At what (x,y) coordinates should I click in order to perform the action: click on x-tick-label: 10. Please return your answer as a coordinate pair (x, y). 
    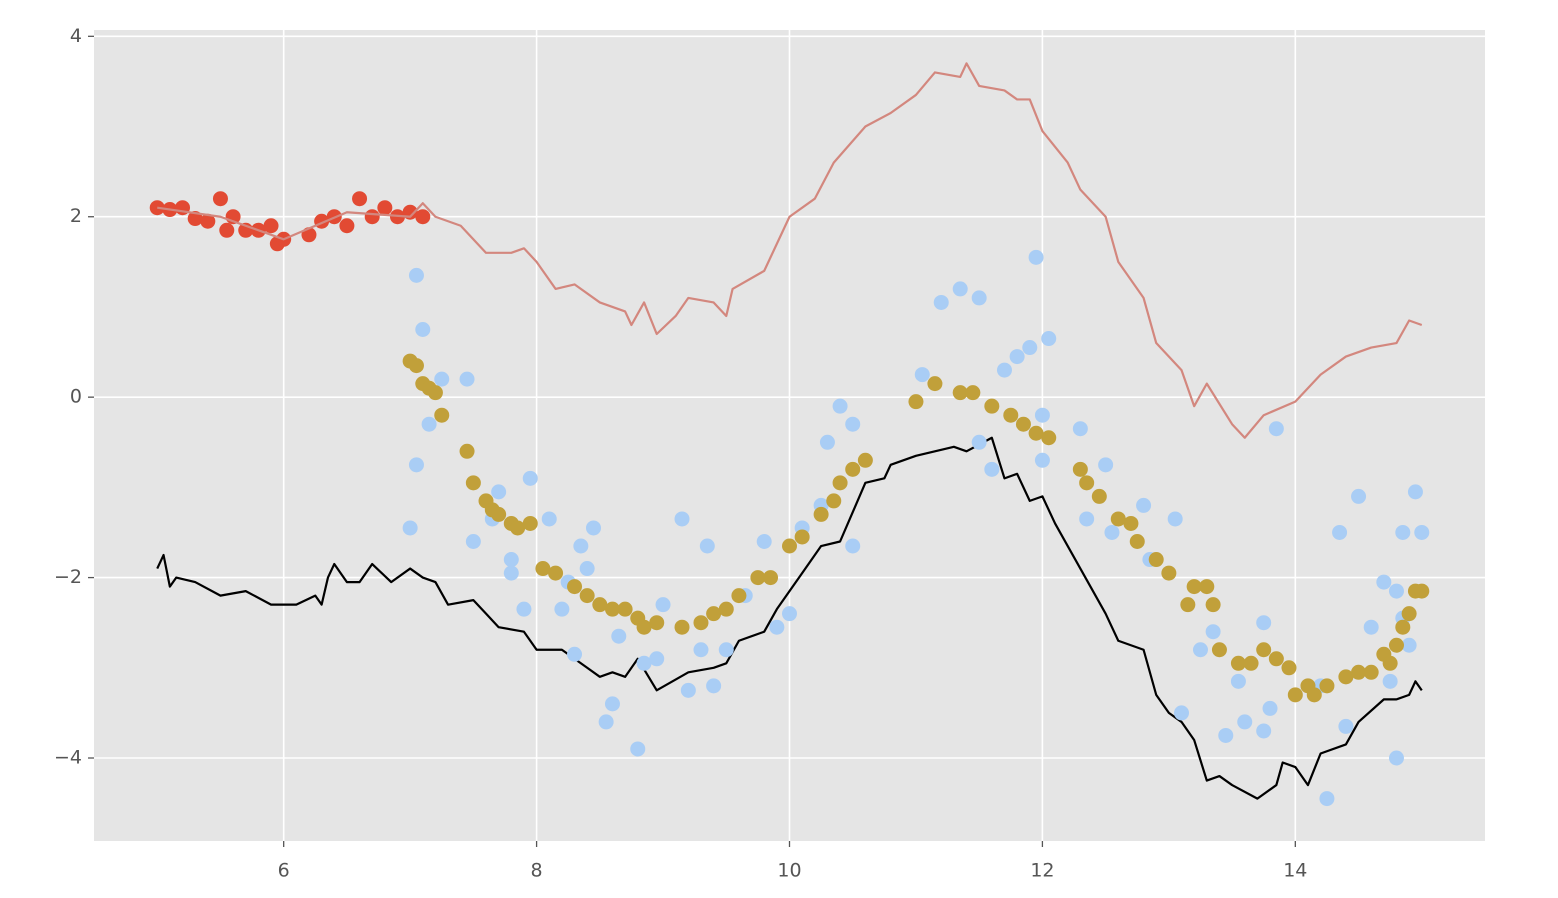
    Looking at the image, I should click on (789, 871).